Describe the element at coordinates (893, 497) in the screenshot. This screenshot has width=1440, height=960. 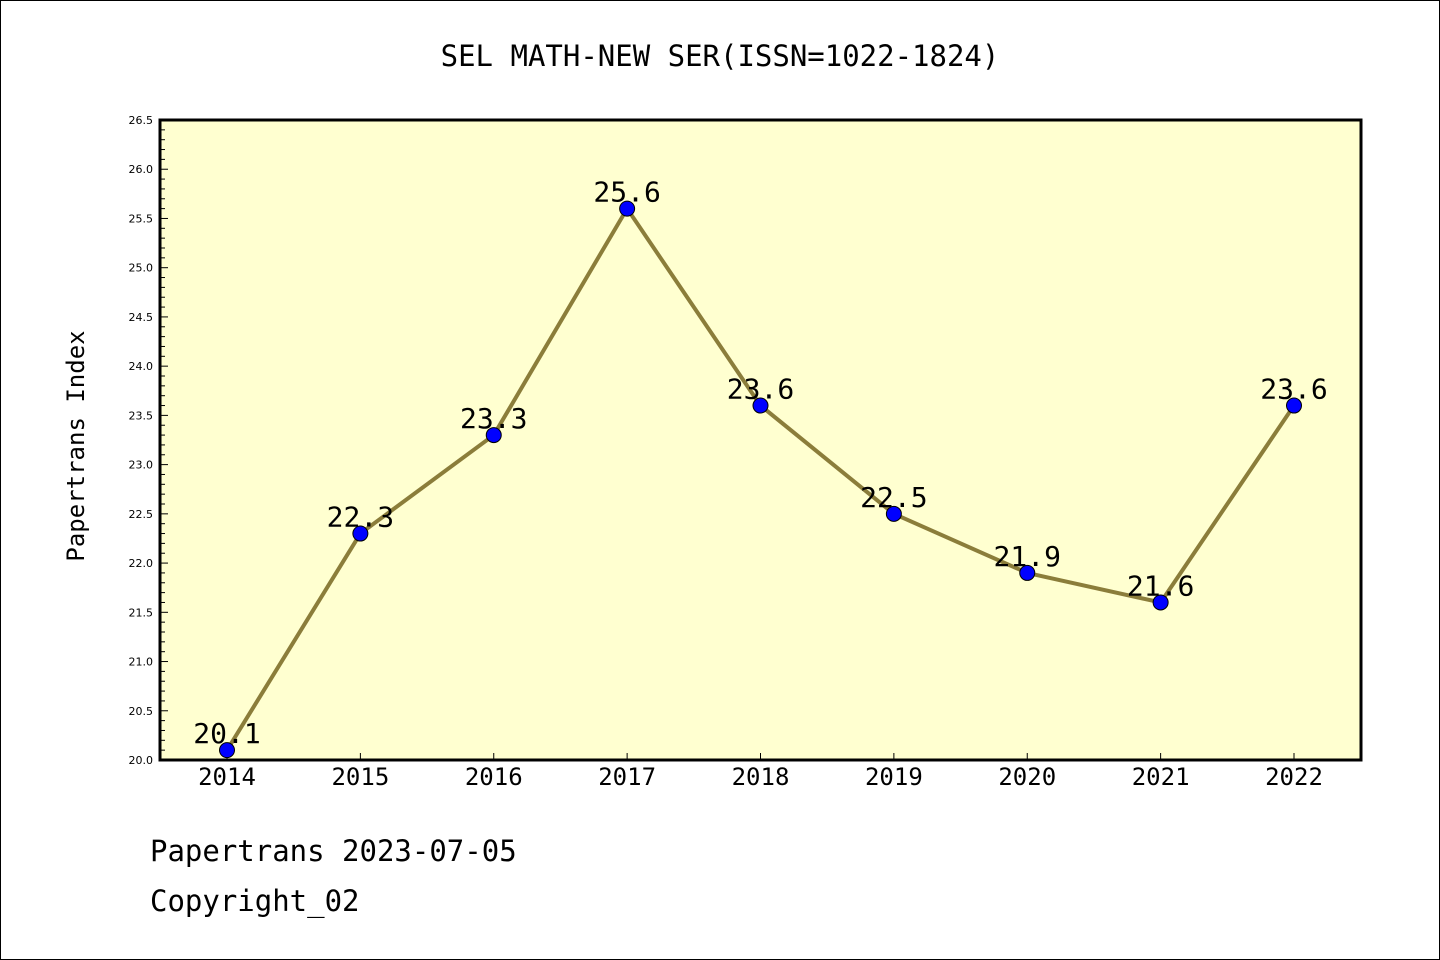
I see `data-label: 22.5` at that location.